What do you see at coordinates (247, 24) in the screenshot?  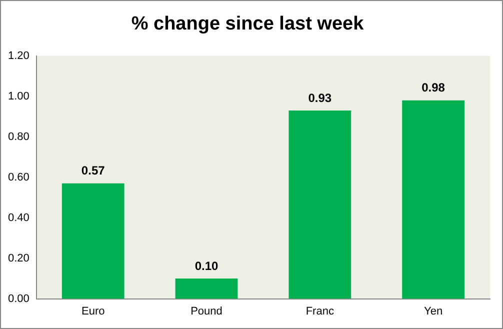 I see `chart-title: % change since last week` at bounding box center [247, 24].